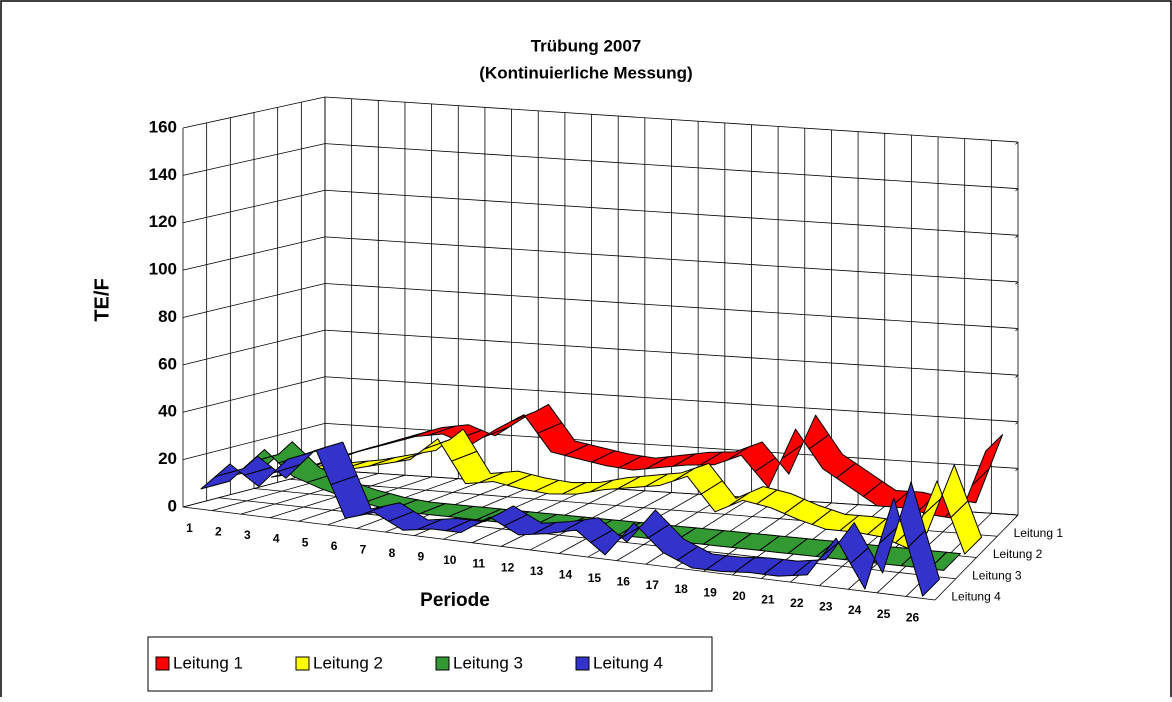  What do you see at coordinates (163, 269) in the screenshot?
I see `y-tick-label: 100` at bounding box center [163, 269].